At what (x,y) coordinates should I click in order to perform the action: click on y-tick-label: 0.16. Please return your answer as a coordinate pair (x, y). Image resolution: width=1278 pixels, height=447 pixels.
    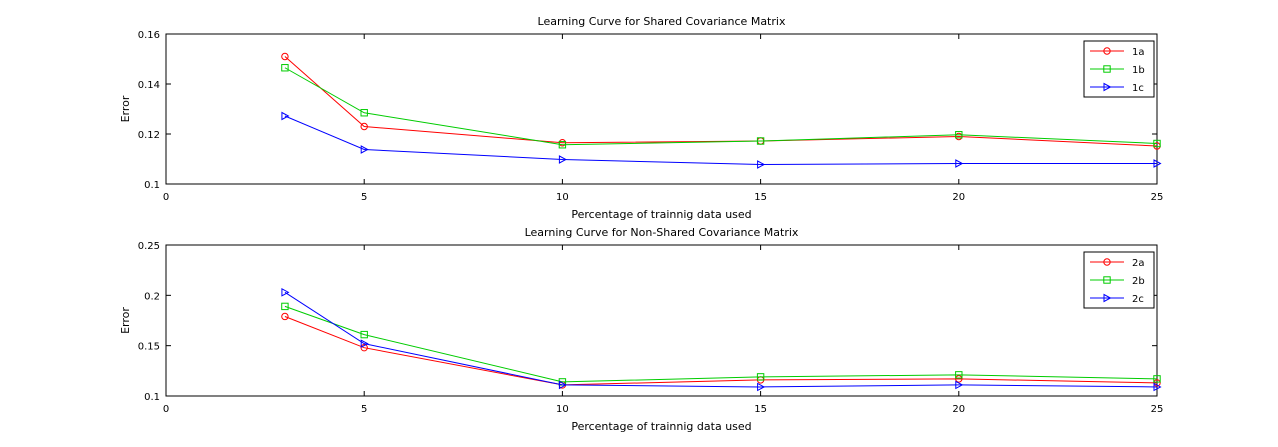
    Looking at the image, I should click on (149, 35).